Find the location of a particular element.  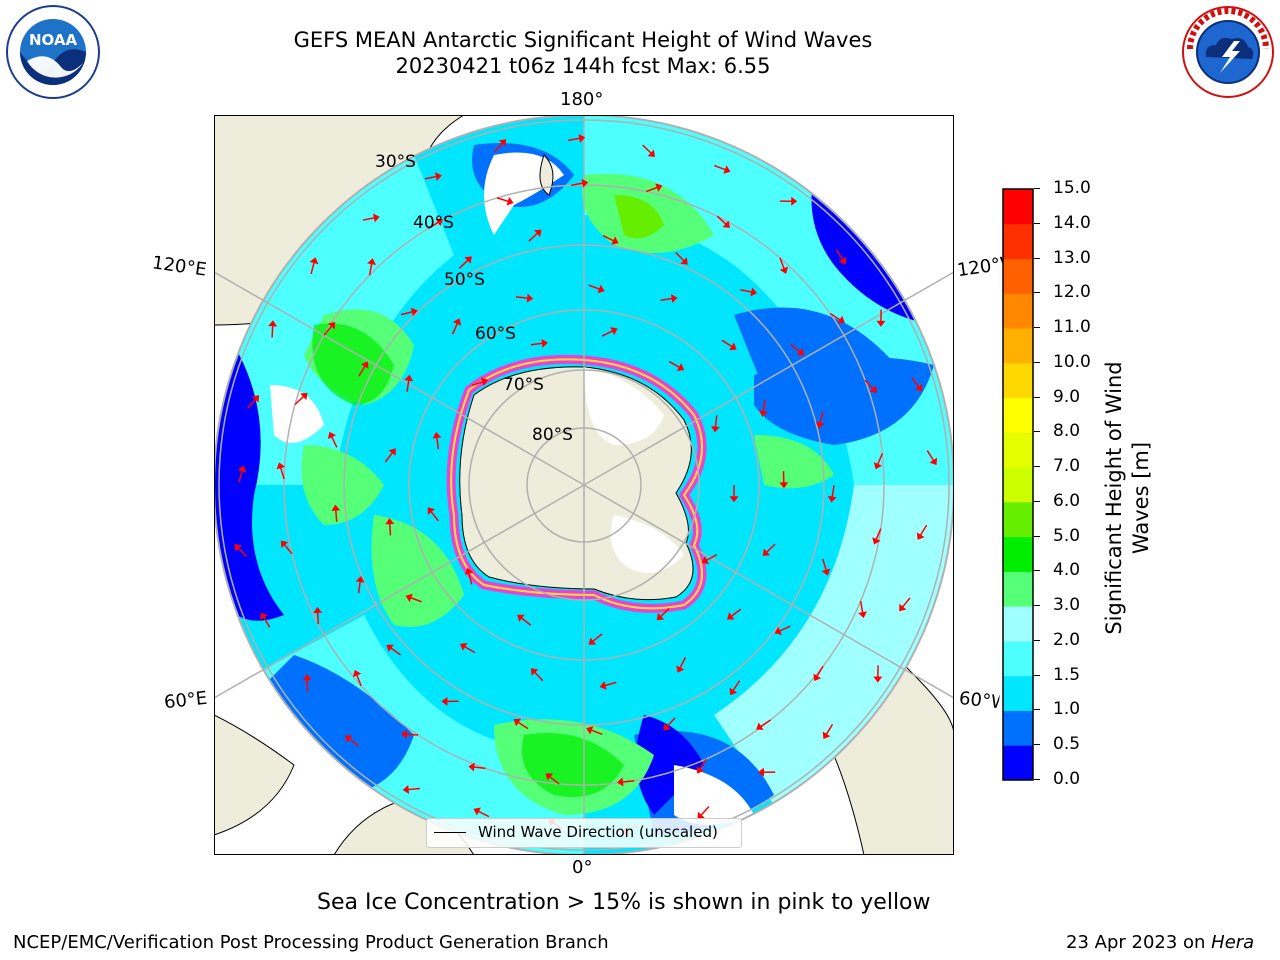

legend-line-icon is located at coordinates (450, 832).